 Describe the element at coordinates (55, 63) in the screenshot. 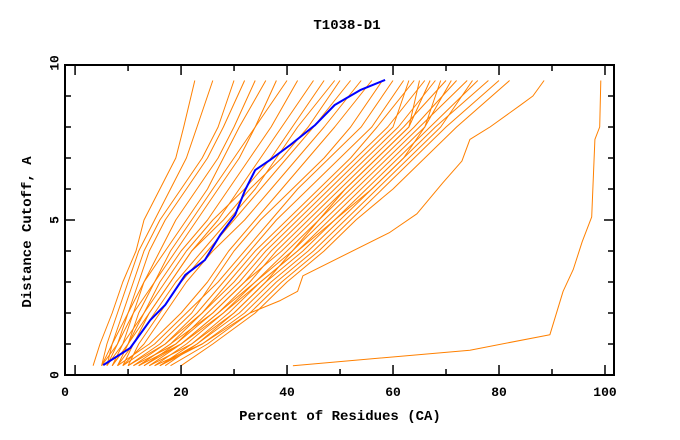

I see `y-tick-label: 10` at that location.